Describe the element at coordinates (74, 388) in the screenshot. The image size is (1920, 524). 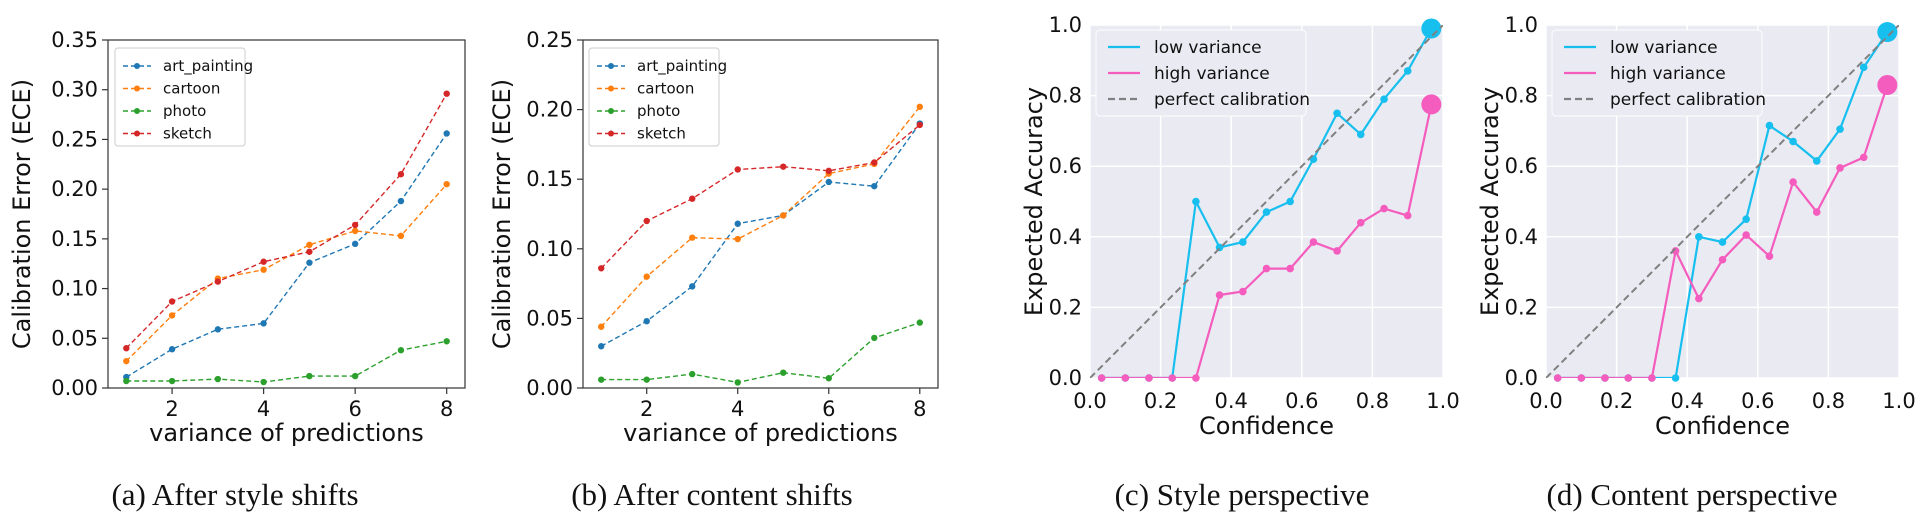
I see `y-tick-label: 0.00` at that location.